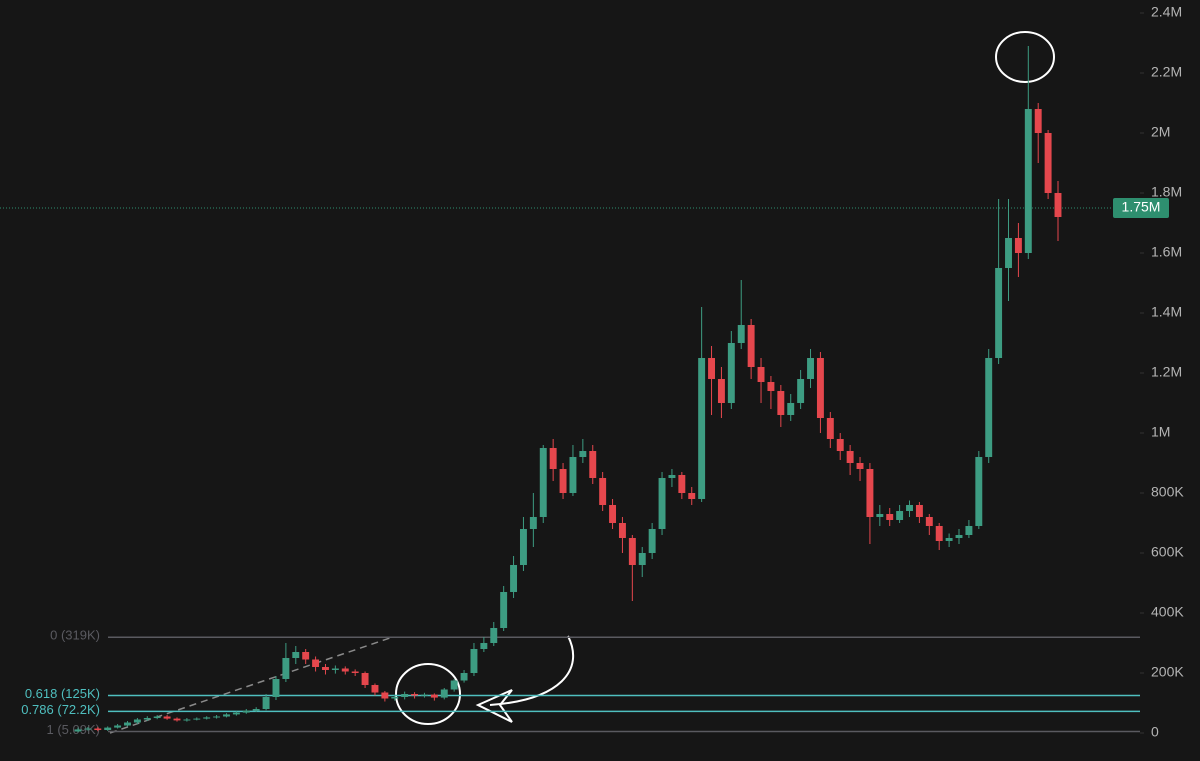 This screenshot has height=761, width=1200. What do you see at coordinates (1167, 552) in the screenshot?
I see `y-tick-label: 600K` at bounding box center [1167, 552].